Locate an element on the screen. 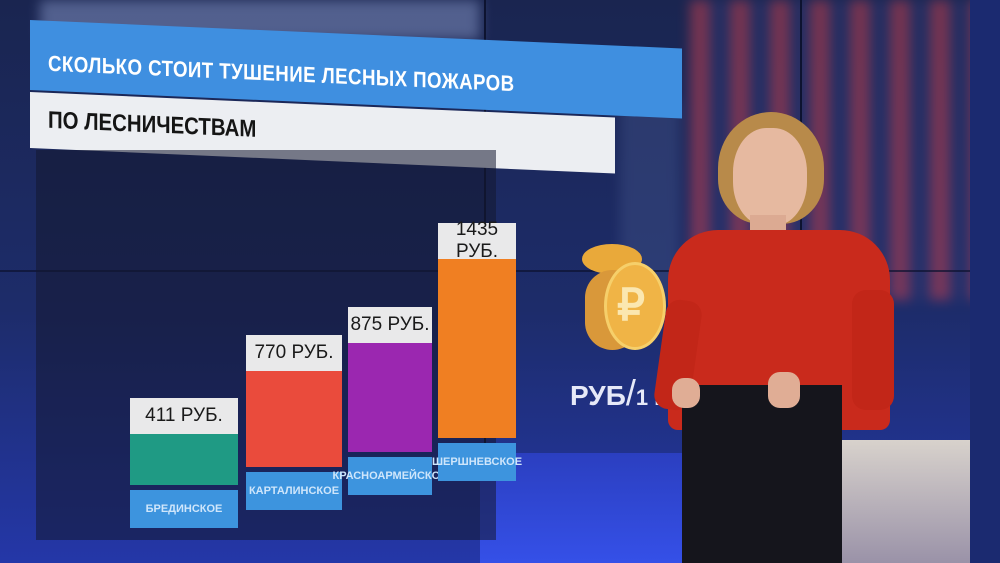 This screenshot has height=563, width=1000. bar-4: 1435 РУБ. ШЕРШНЕВСКОЕ is located at coordinates (477, 281).